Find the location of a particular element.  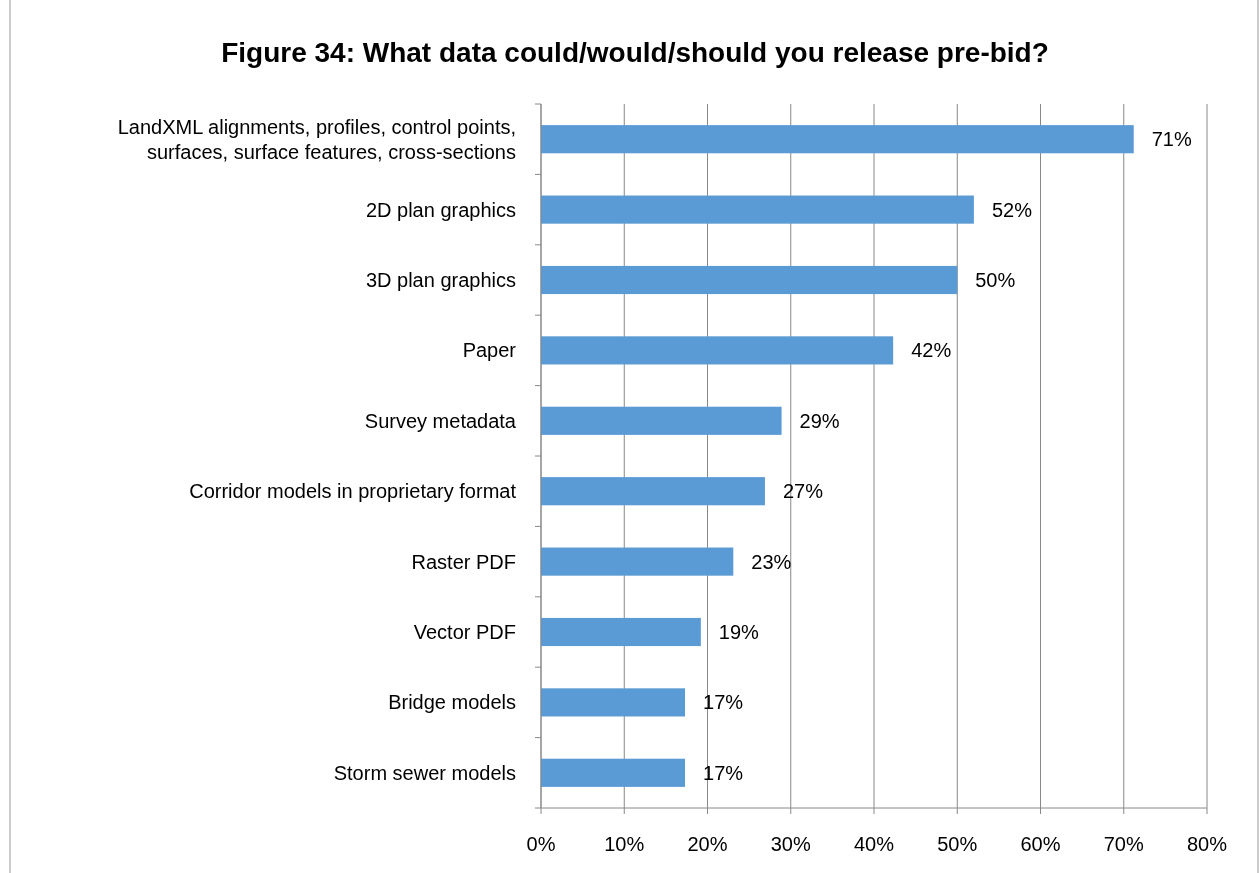

chart-title: Figure 34: What data could/would/should you release pre-bid? is located at coordinates (635, 52).